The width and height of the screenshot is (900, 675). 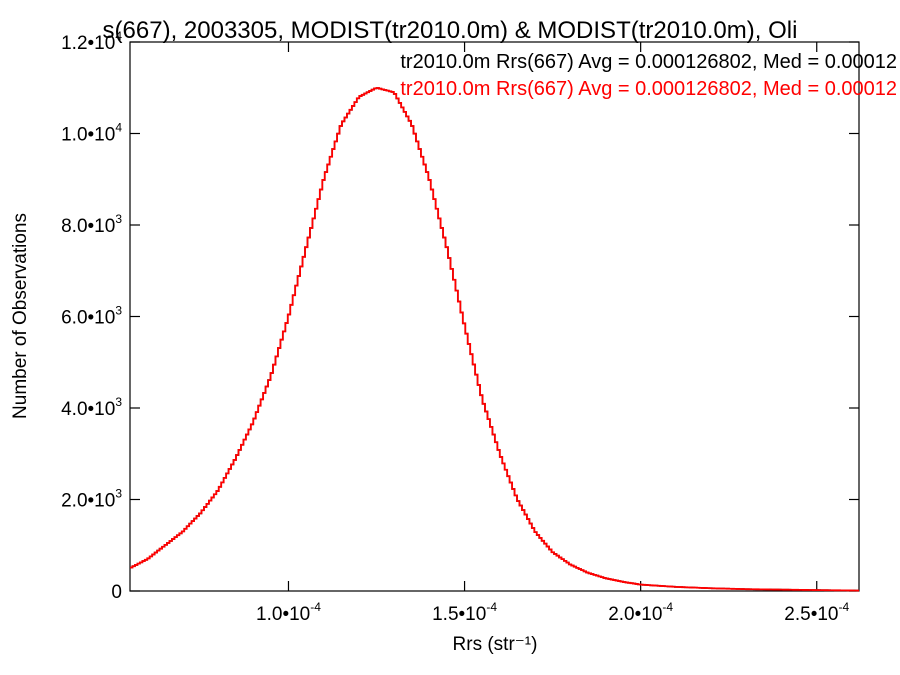 I want to click on x-tick-mantissa: 2.0, so click(x=621, y=614).